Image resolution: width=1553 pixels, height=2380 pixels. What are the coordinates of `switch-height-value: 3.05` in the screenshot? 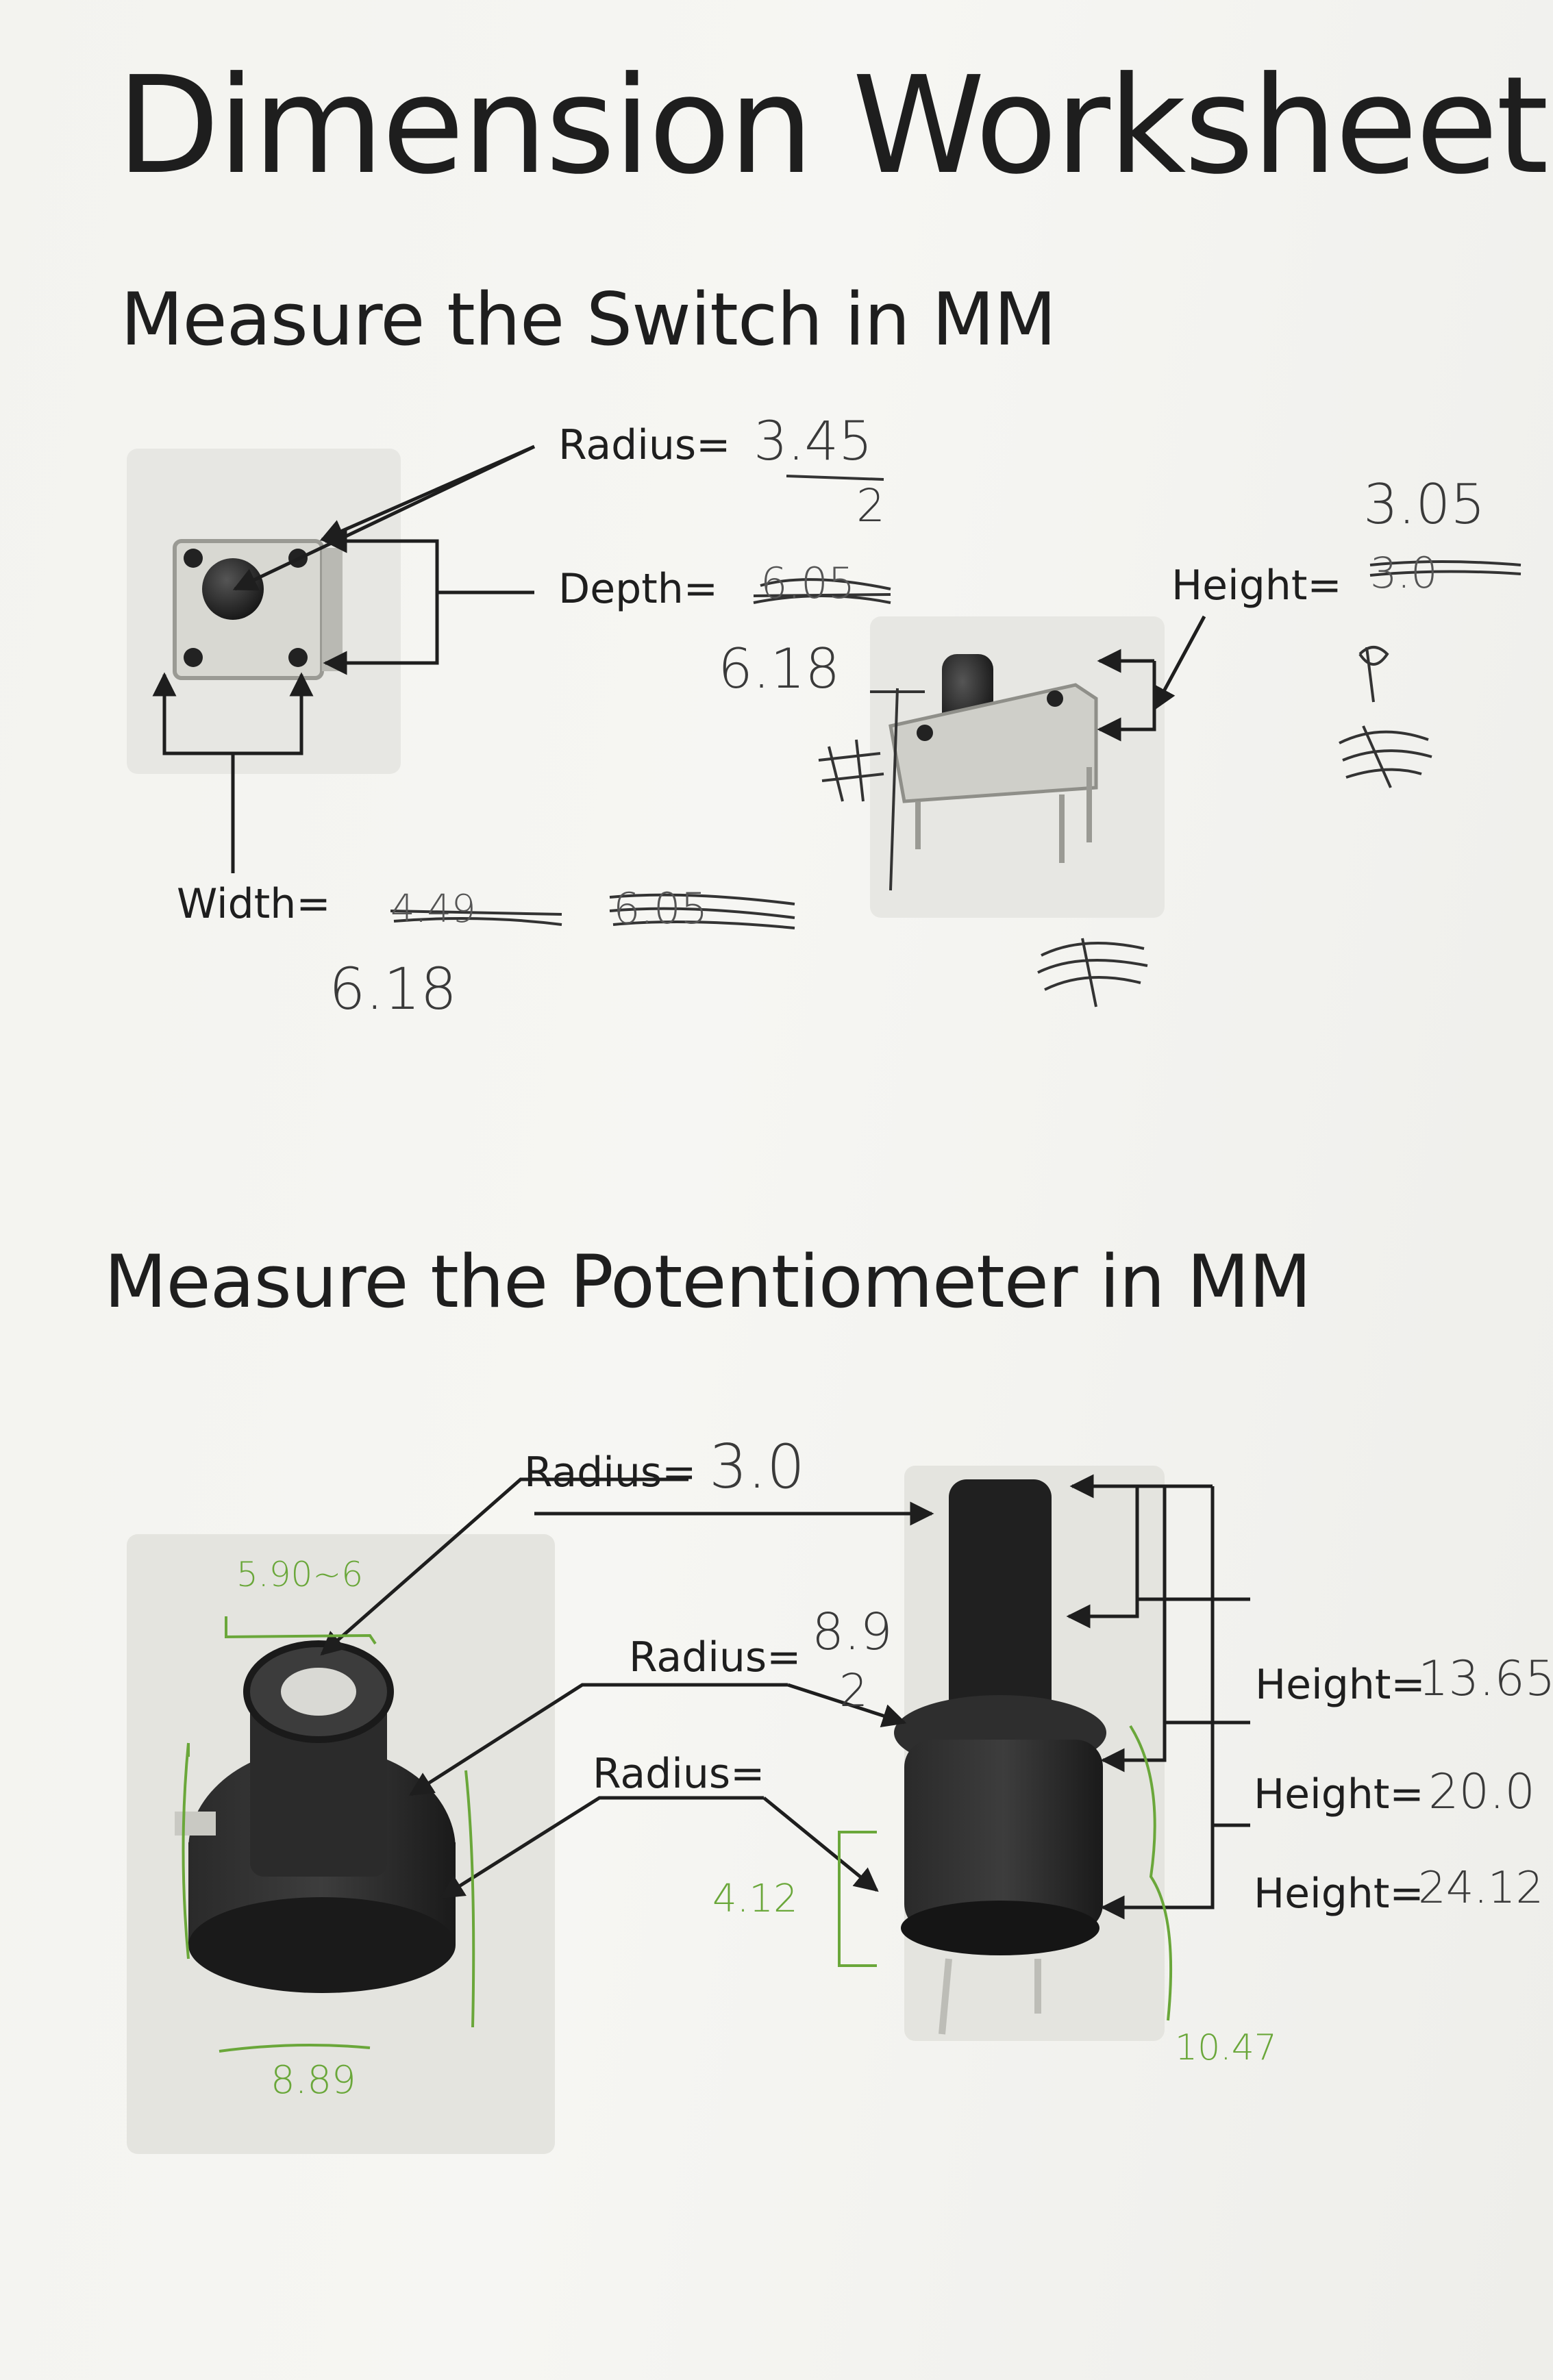 It's located at (1424, 504).